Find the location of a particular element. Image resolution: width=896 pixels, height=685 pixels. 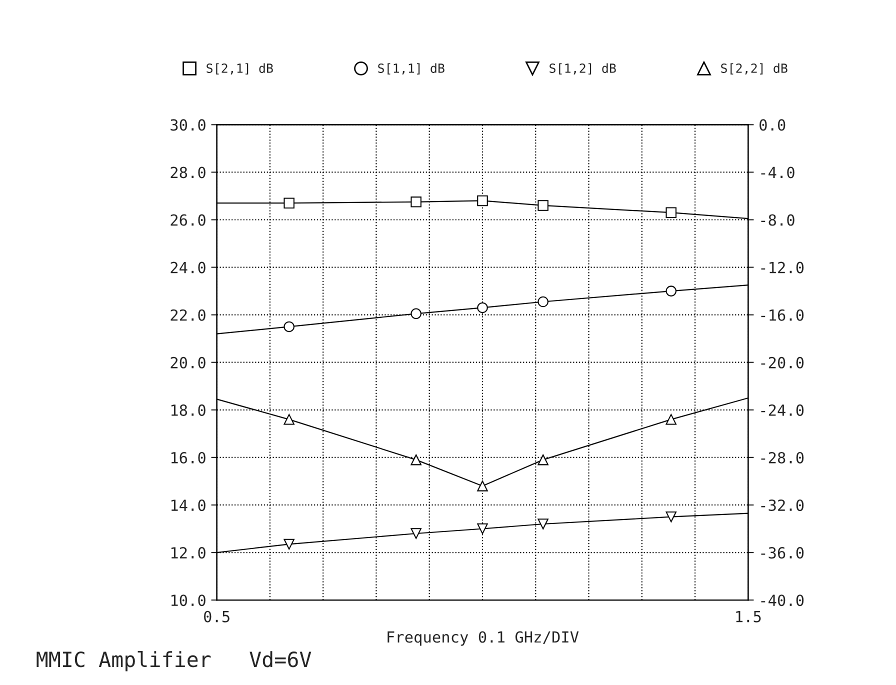

y2-tick-label: -4.0 is located at coordinates (777, 172).